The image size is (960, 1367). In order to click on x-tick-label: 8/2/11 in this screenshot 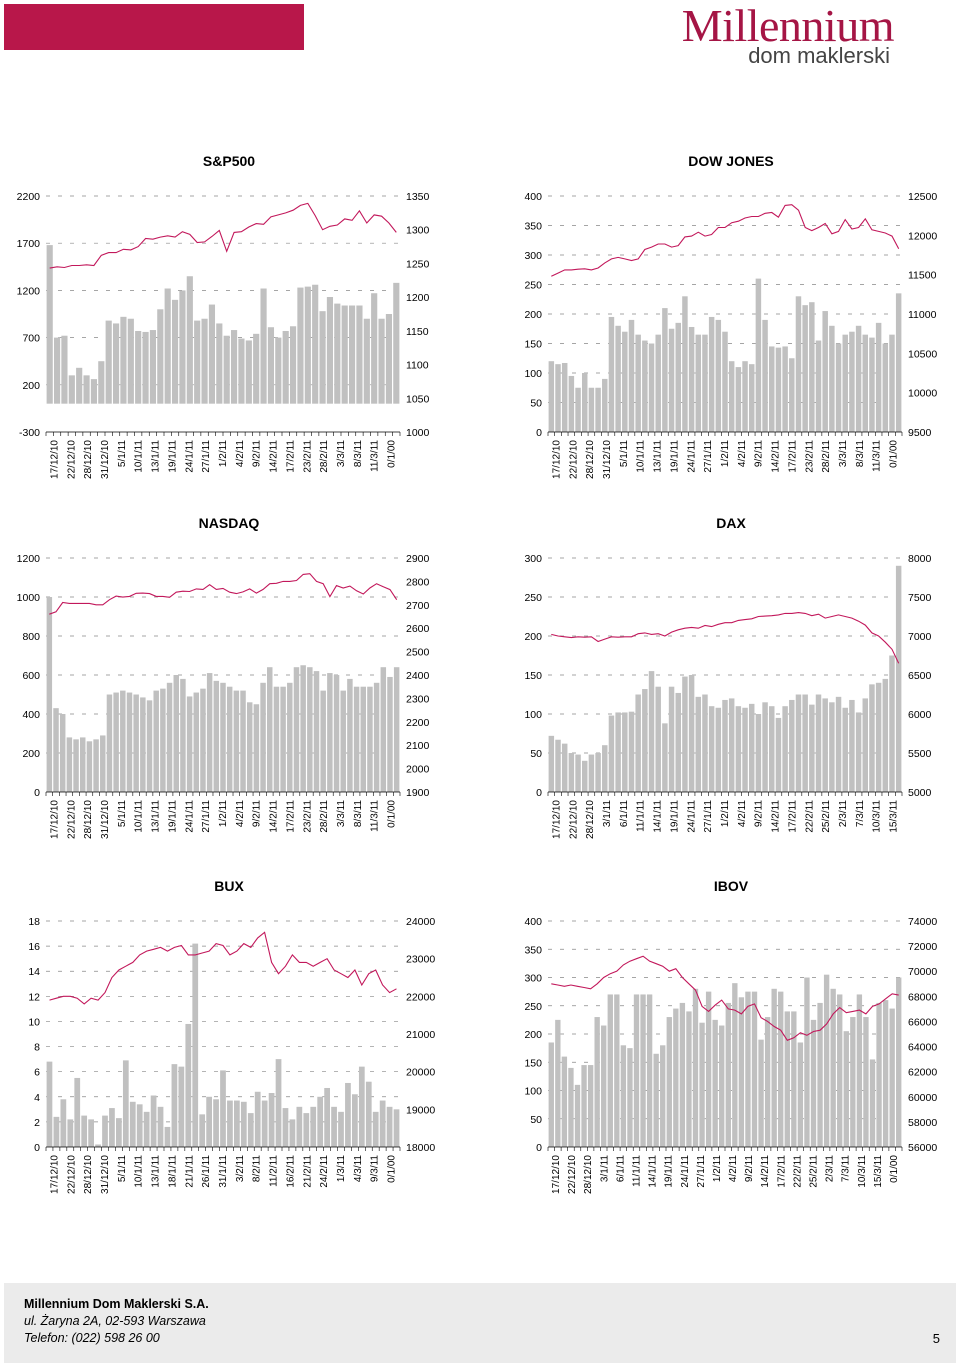, I will do `click(257, 1168)`.